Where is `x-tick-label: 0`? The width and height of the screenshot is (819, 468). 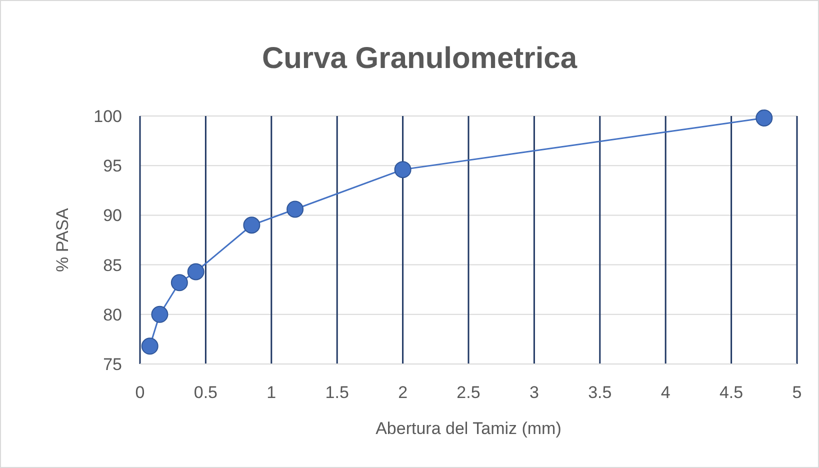
x-tick-label: 0 is located at coordinates (140, 392).